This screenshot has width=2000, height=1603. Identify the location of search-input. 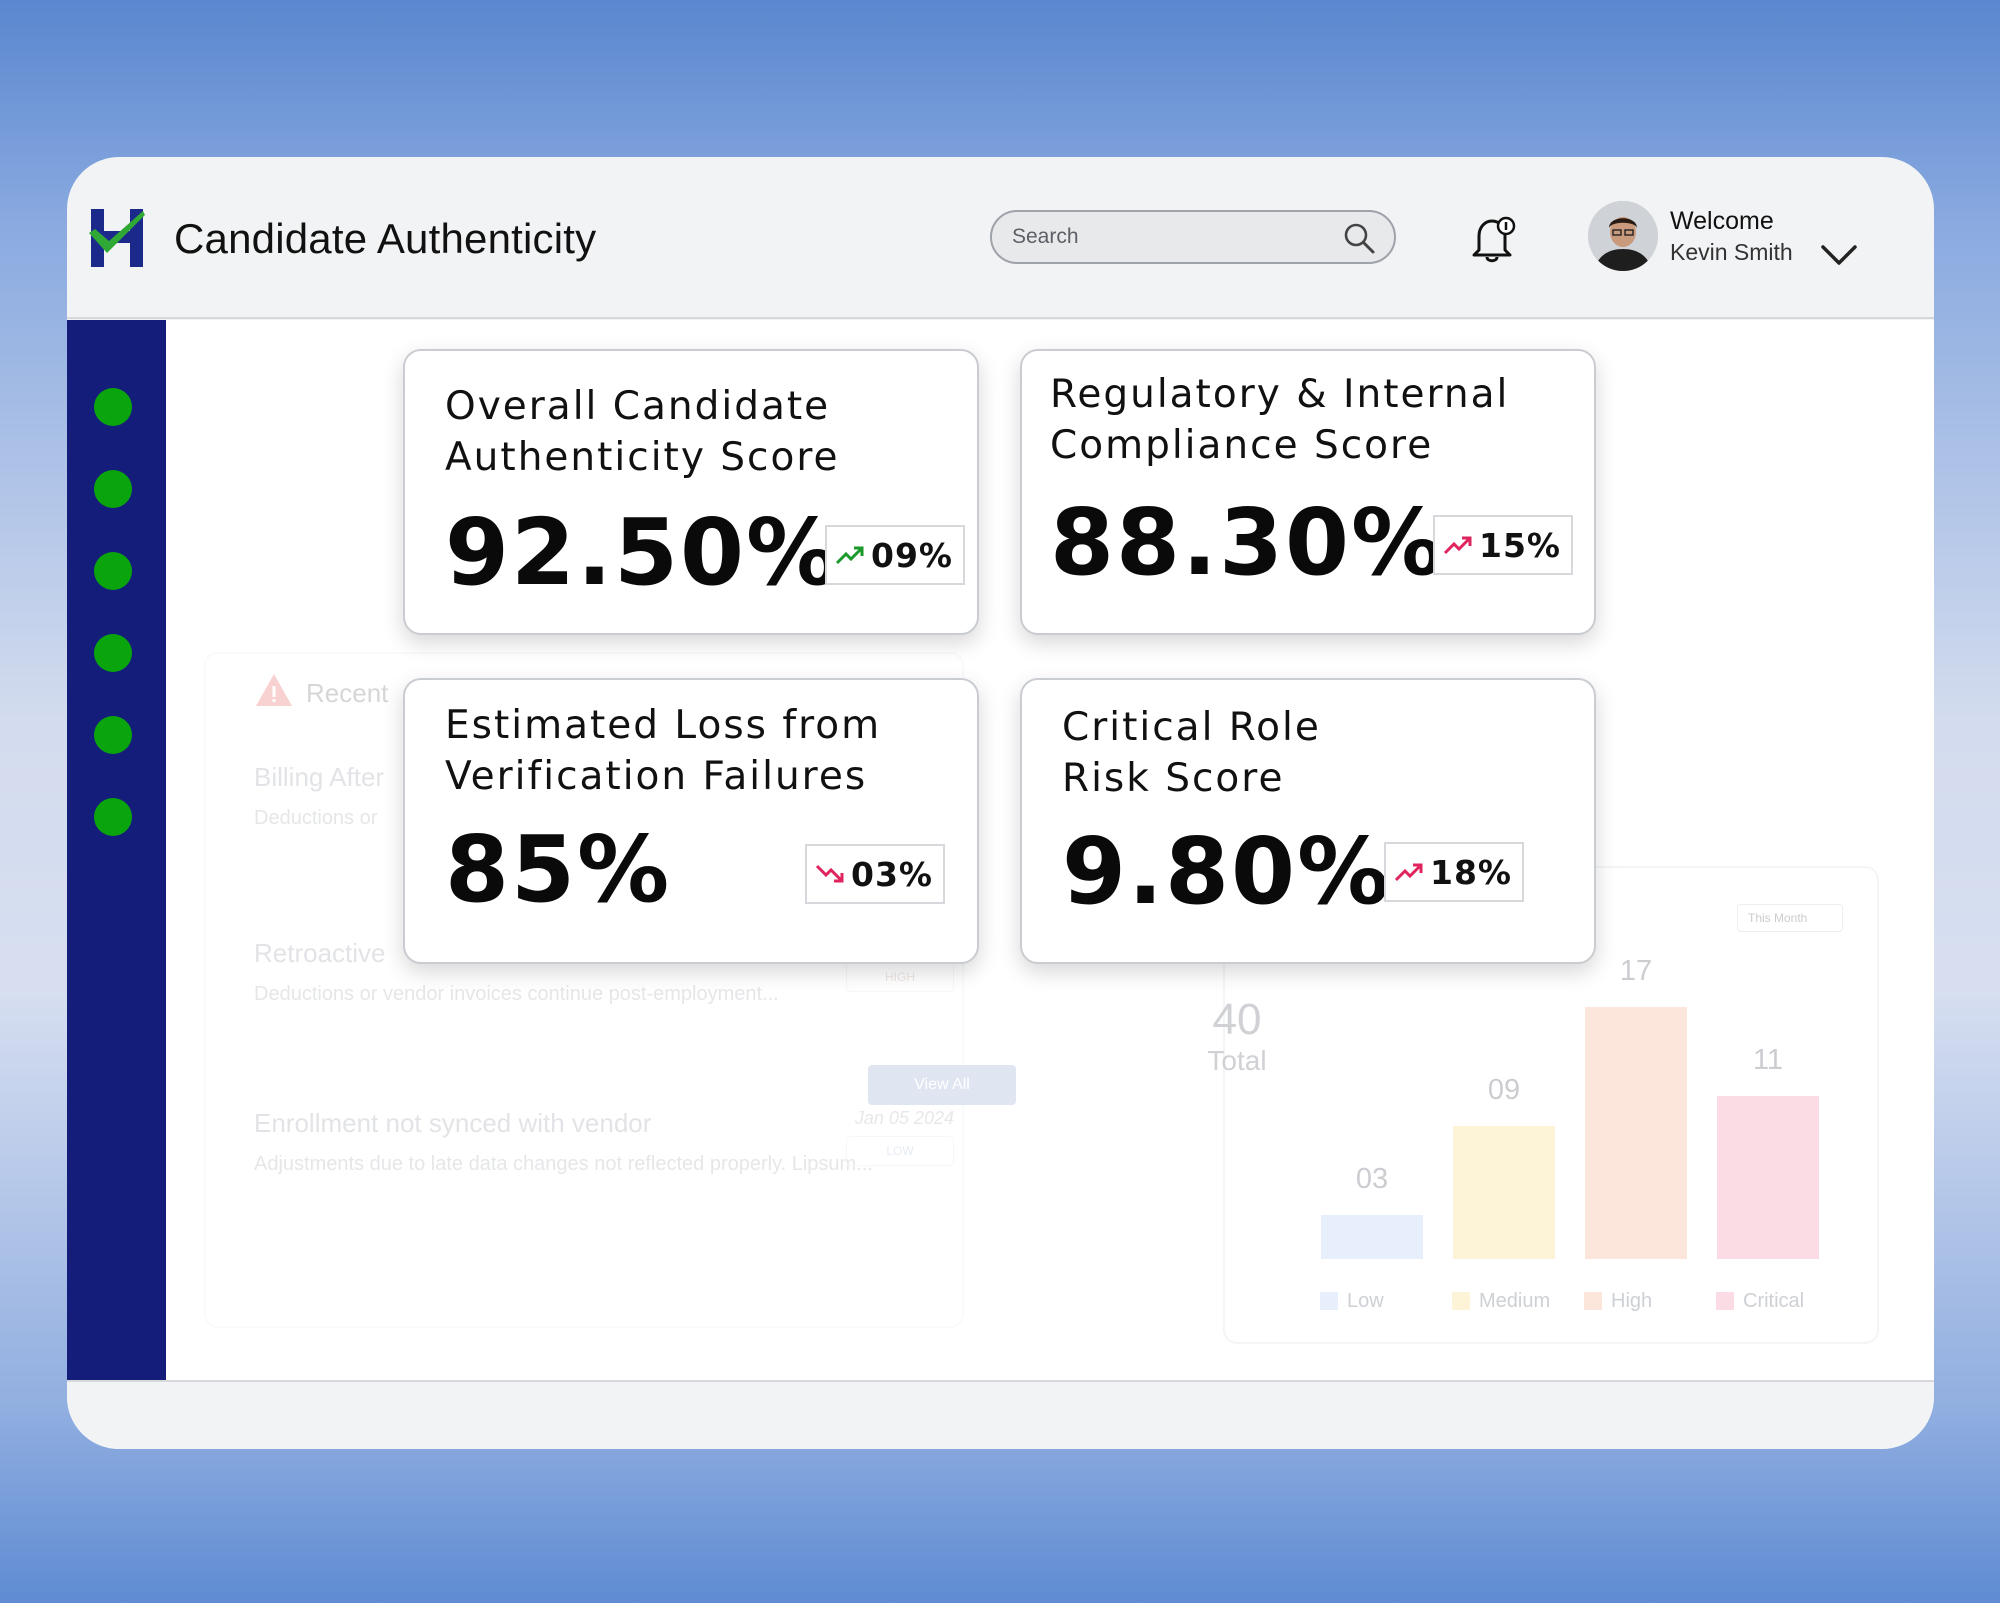
(1172, 237).